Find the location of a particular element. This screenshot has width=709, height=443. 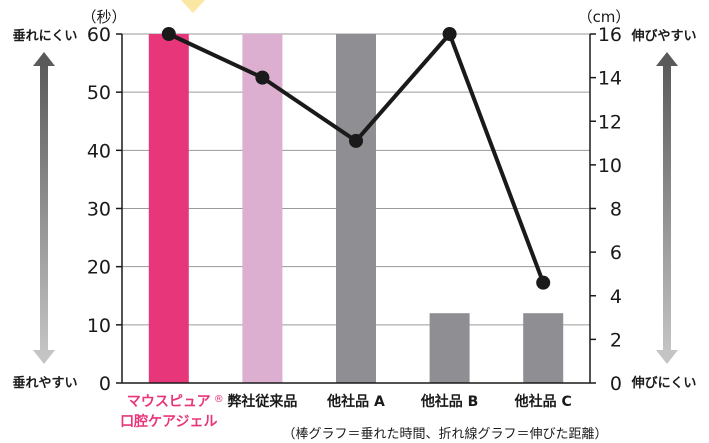

right-tick-labels: 0 2 4 6 8 10 12 14 16 is located at coordinates (610, 209).